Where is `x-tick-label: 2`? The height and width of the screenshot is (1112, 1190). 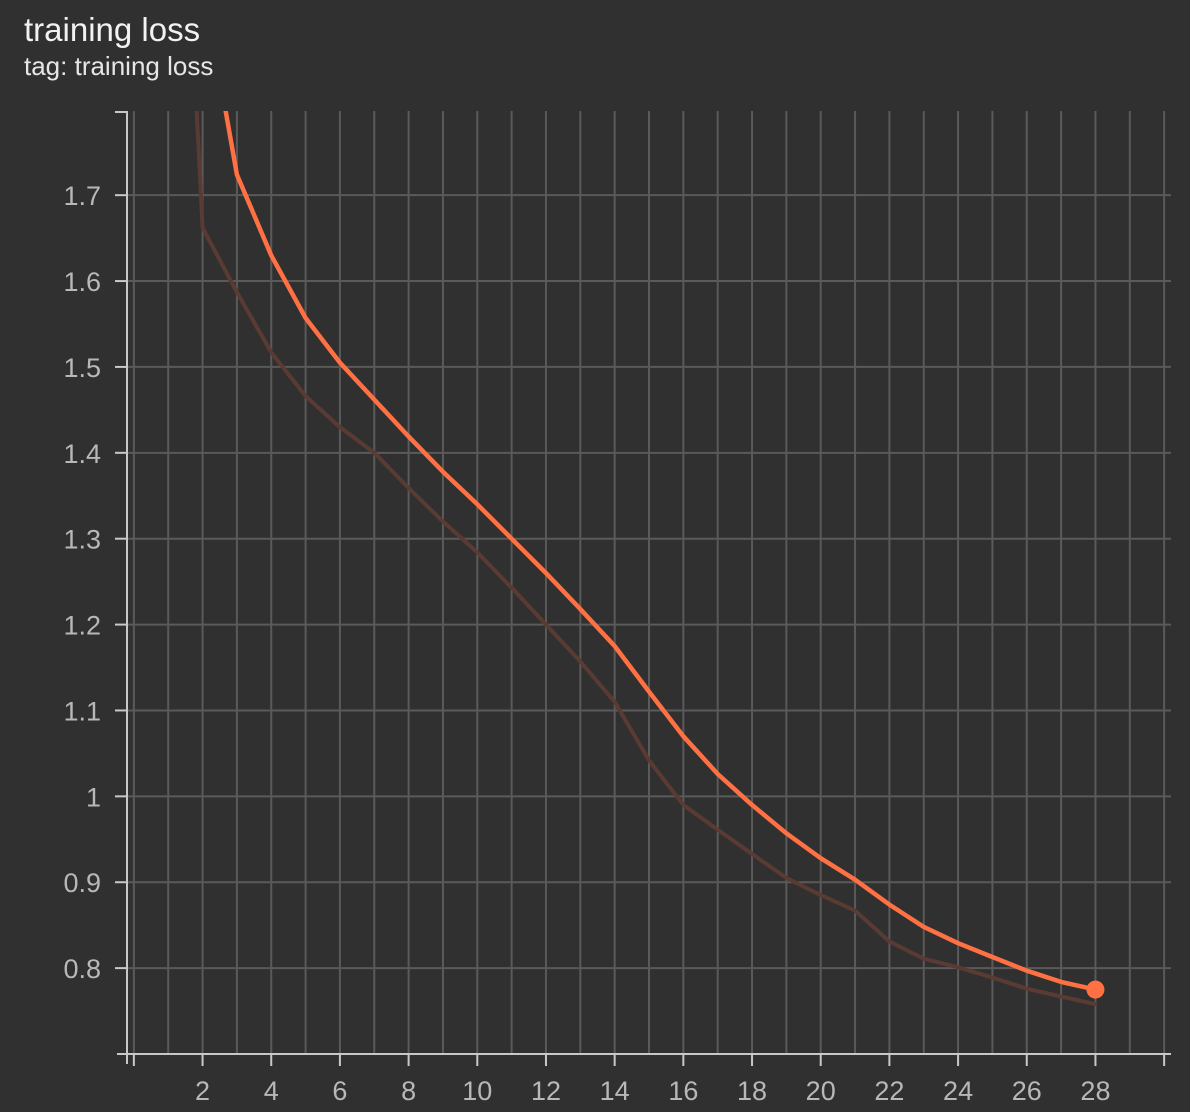
x-tick-label: 2 is located at coordinates (202, 1091).